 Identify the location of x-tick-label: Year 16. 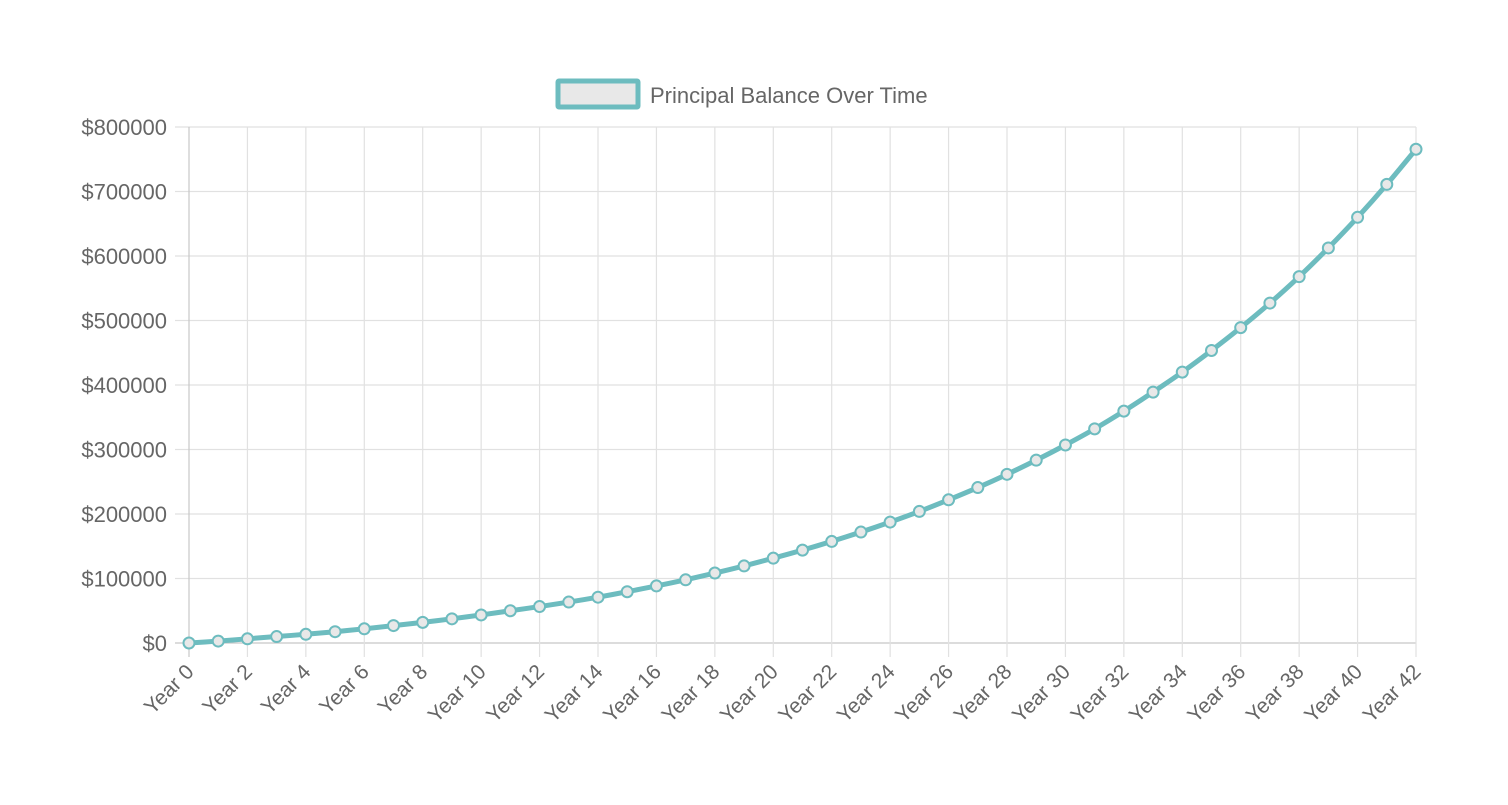
(632, 693).